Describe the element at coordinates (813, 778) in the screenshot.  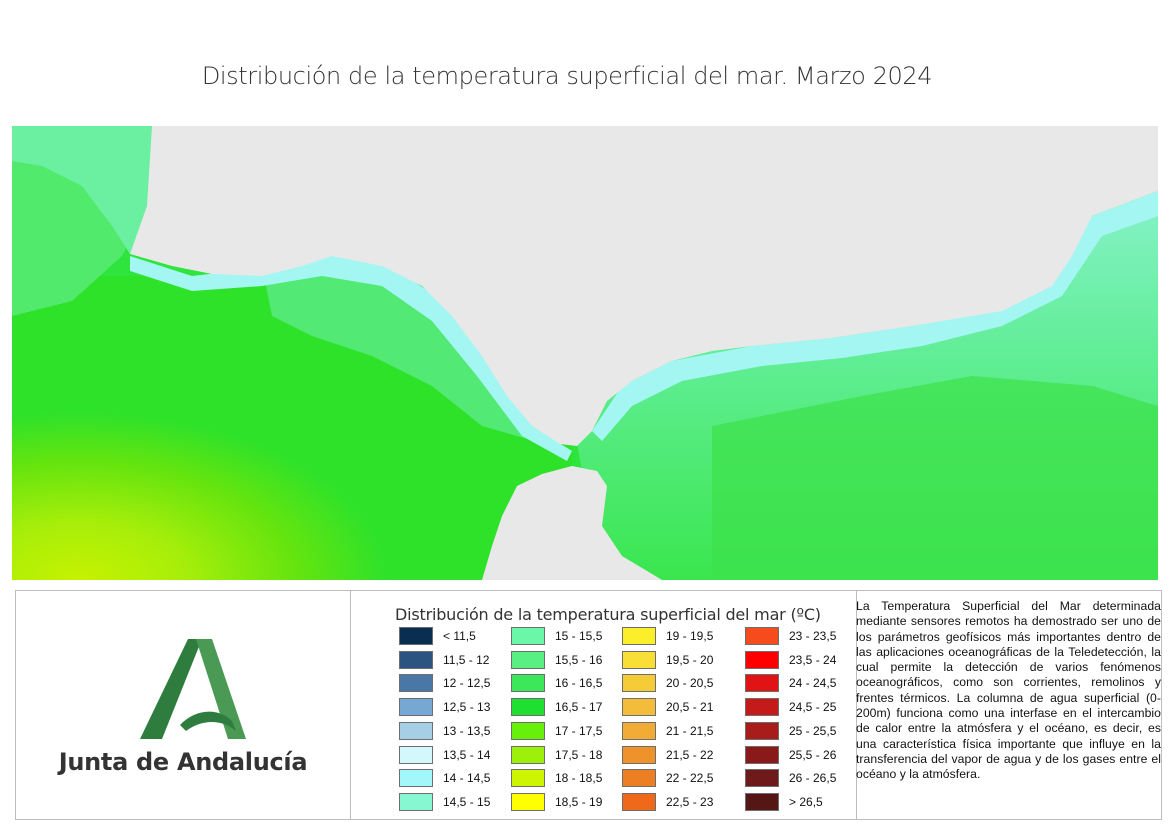
I see `legend-label: 26 - 26,5` at that location.